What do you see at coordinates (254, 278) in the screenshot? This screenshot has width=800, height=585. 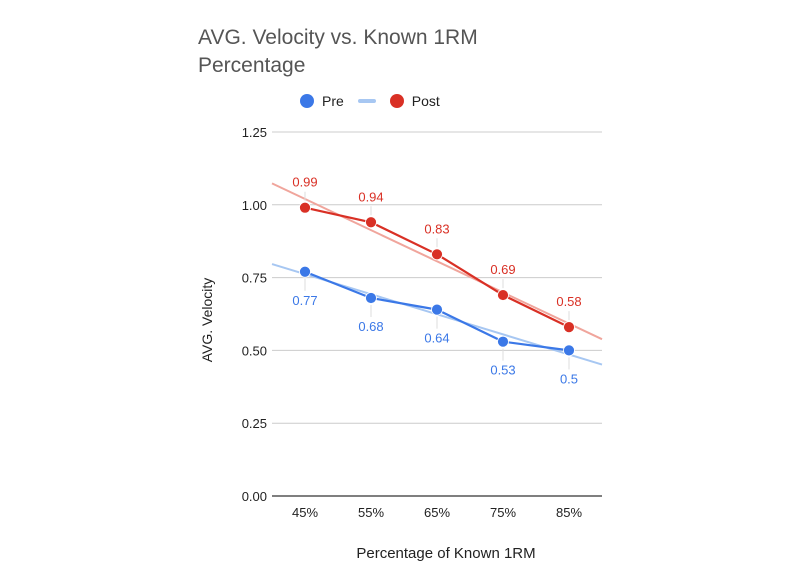 I see `y-tick-label: 0.75` at bounding box center [254, 278].